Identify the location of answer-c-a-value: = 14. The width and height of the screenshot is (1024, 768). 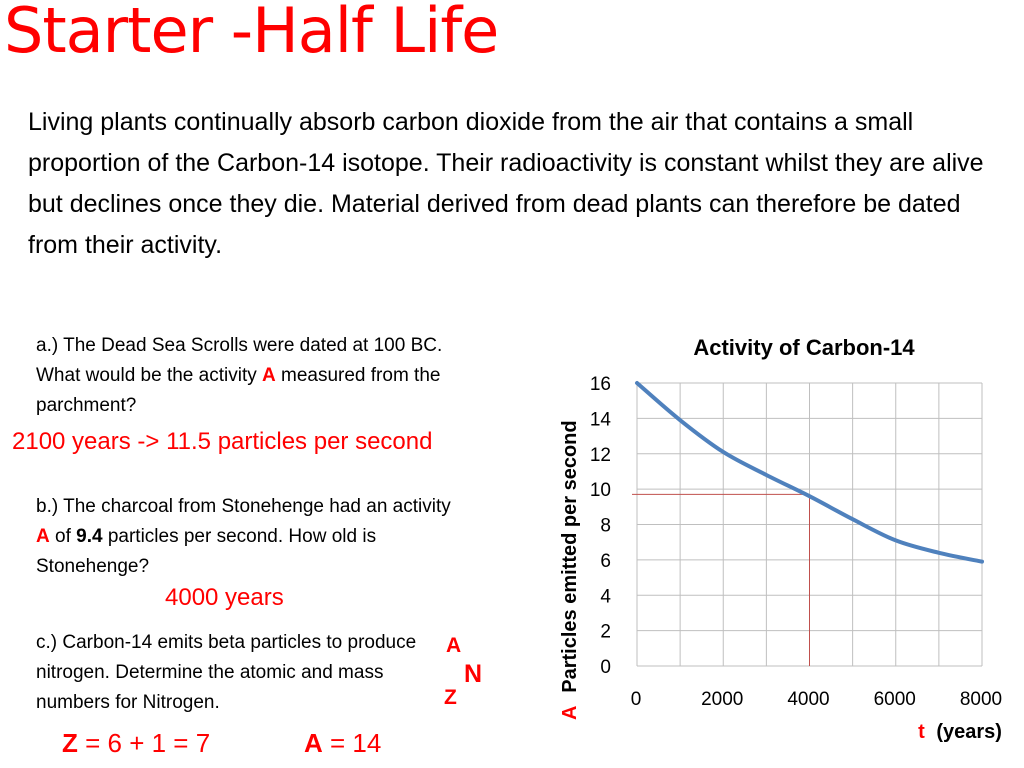
(352, 743).